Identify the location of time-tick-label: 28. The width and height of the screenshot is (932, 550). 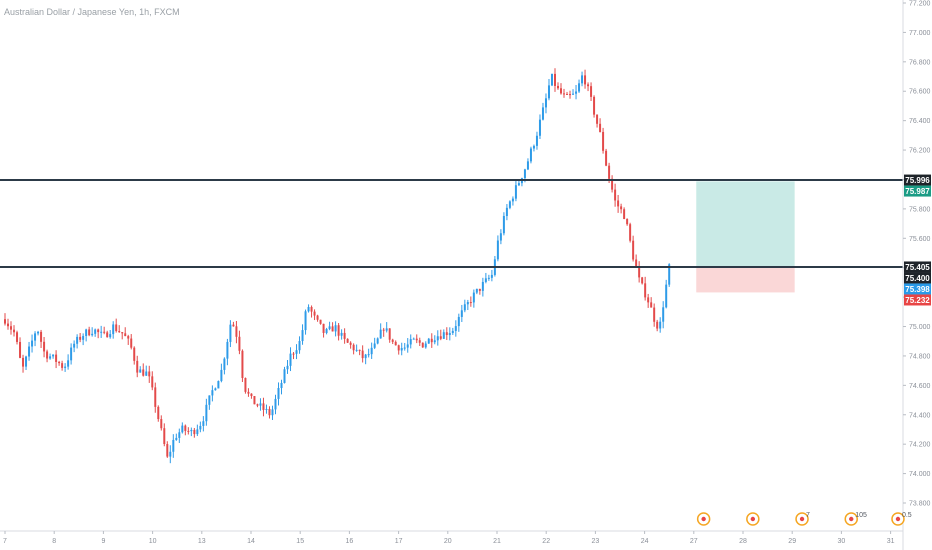
(743, 541).